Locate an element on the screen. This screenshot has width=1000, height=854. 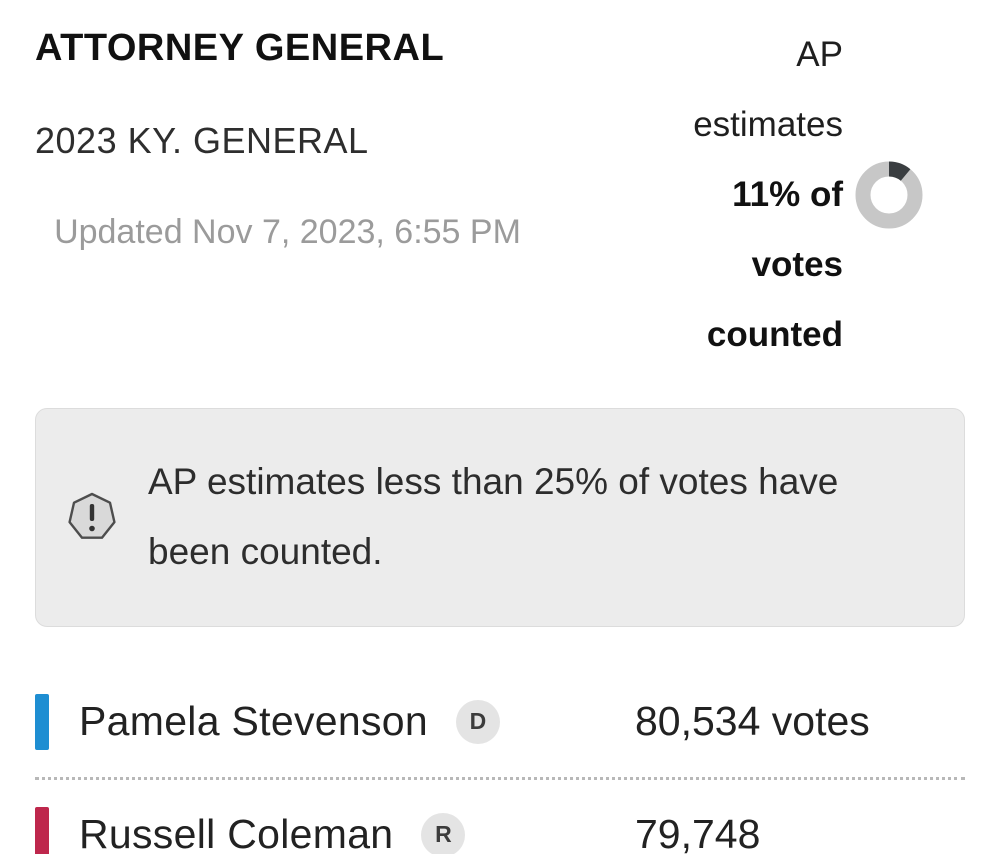
candidate-name: Pamela Stevenson is located at coordinates (253, 721).